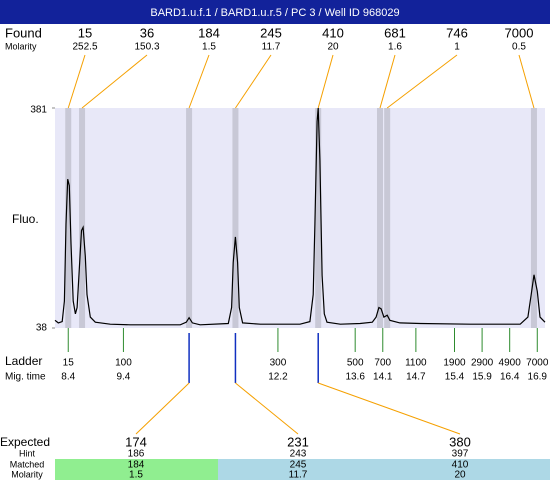  What do you see at coordinates (42, 328) in the screenshot?
I see `y-tick-label: 38` at bounding box center [42, 328].